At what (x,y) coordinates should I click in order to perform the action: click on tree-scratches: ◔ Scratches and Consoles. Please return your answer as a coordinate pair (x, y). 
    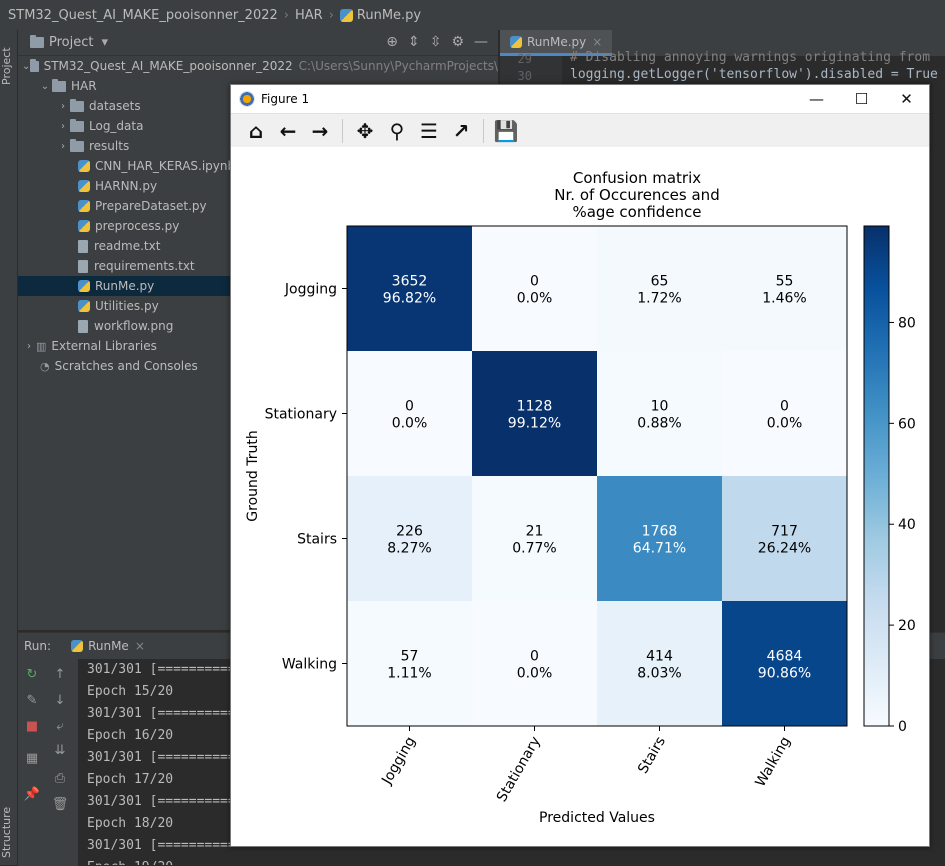
    Looking at the image, I should click on (258, 366).